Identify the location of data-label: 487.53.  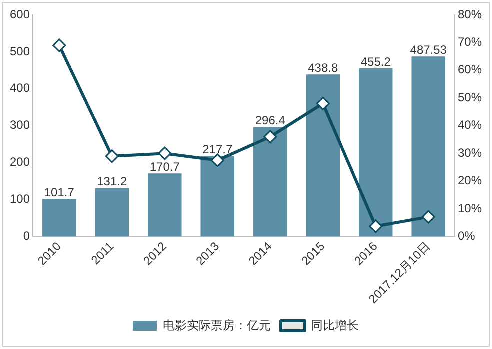
(429, 49).